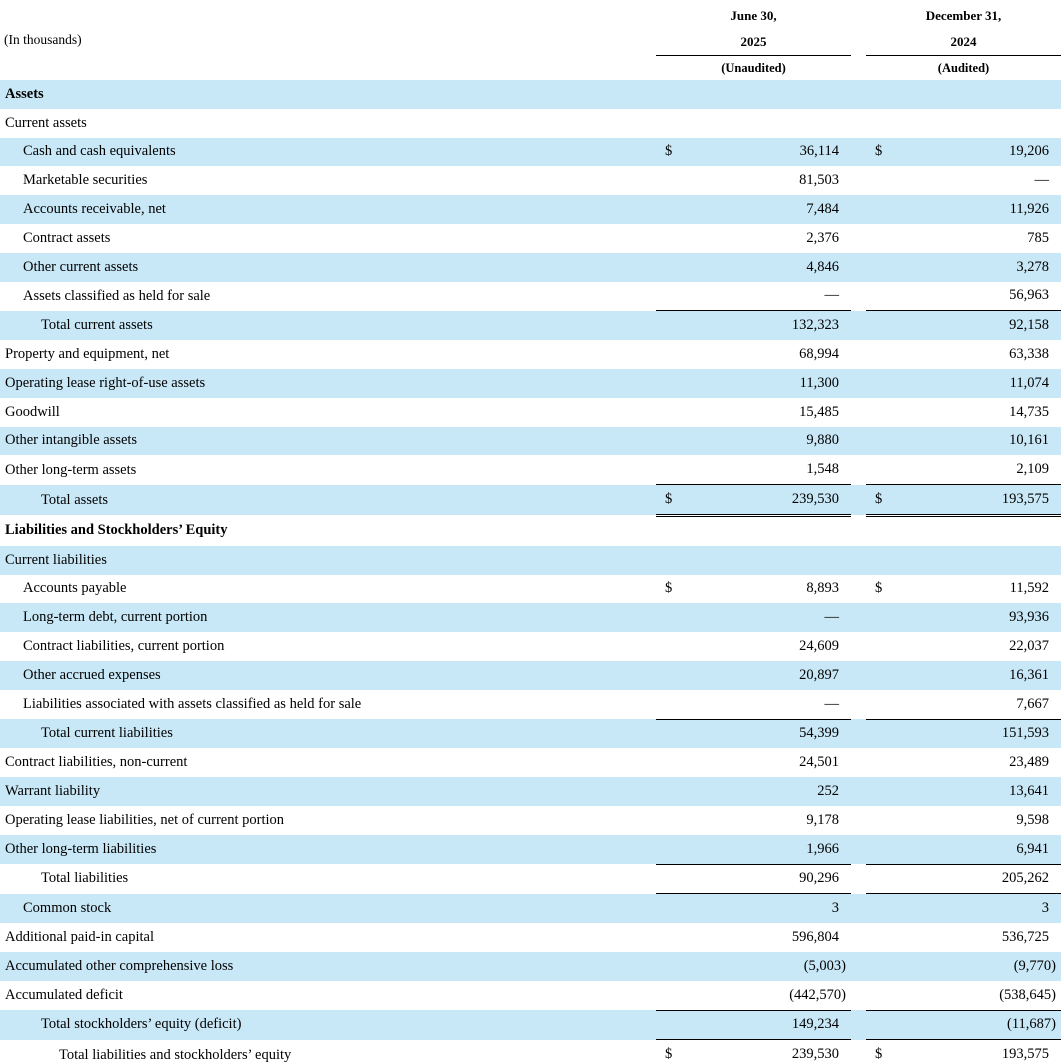  I want to click on row-label: Common stock, so click(328, 908).